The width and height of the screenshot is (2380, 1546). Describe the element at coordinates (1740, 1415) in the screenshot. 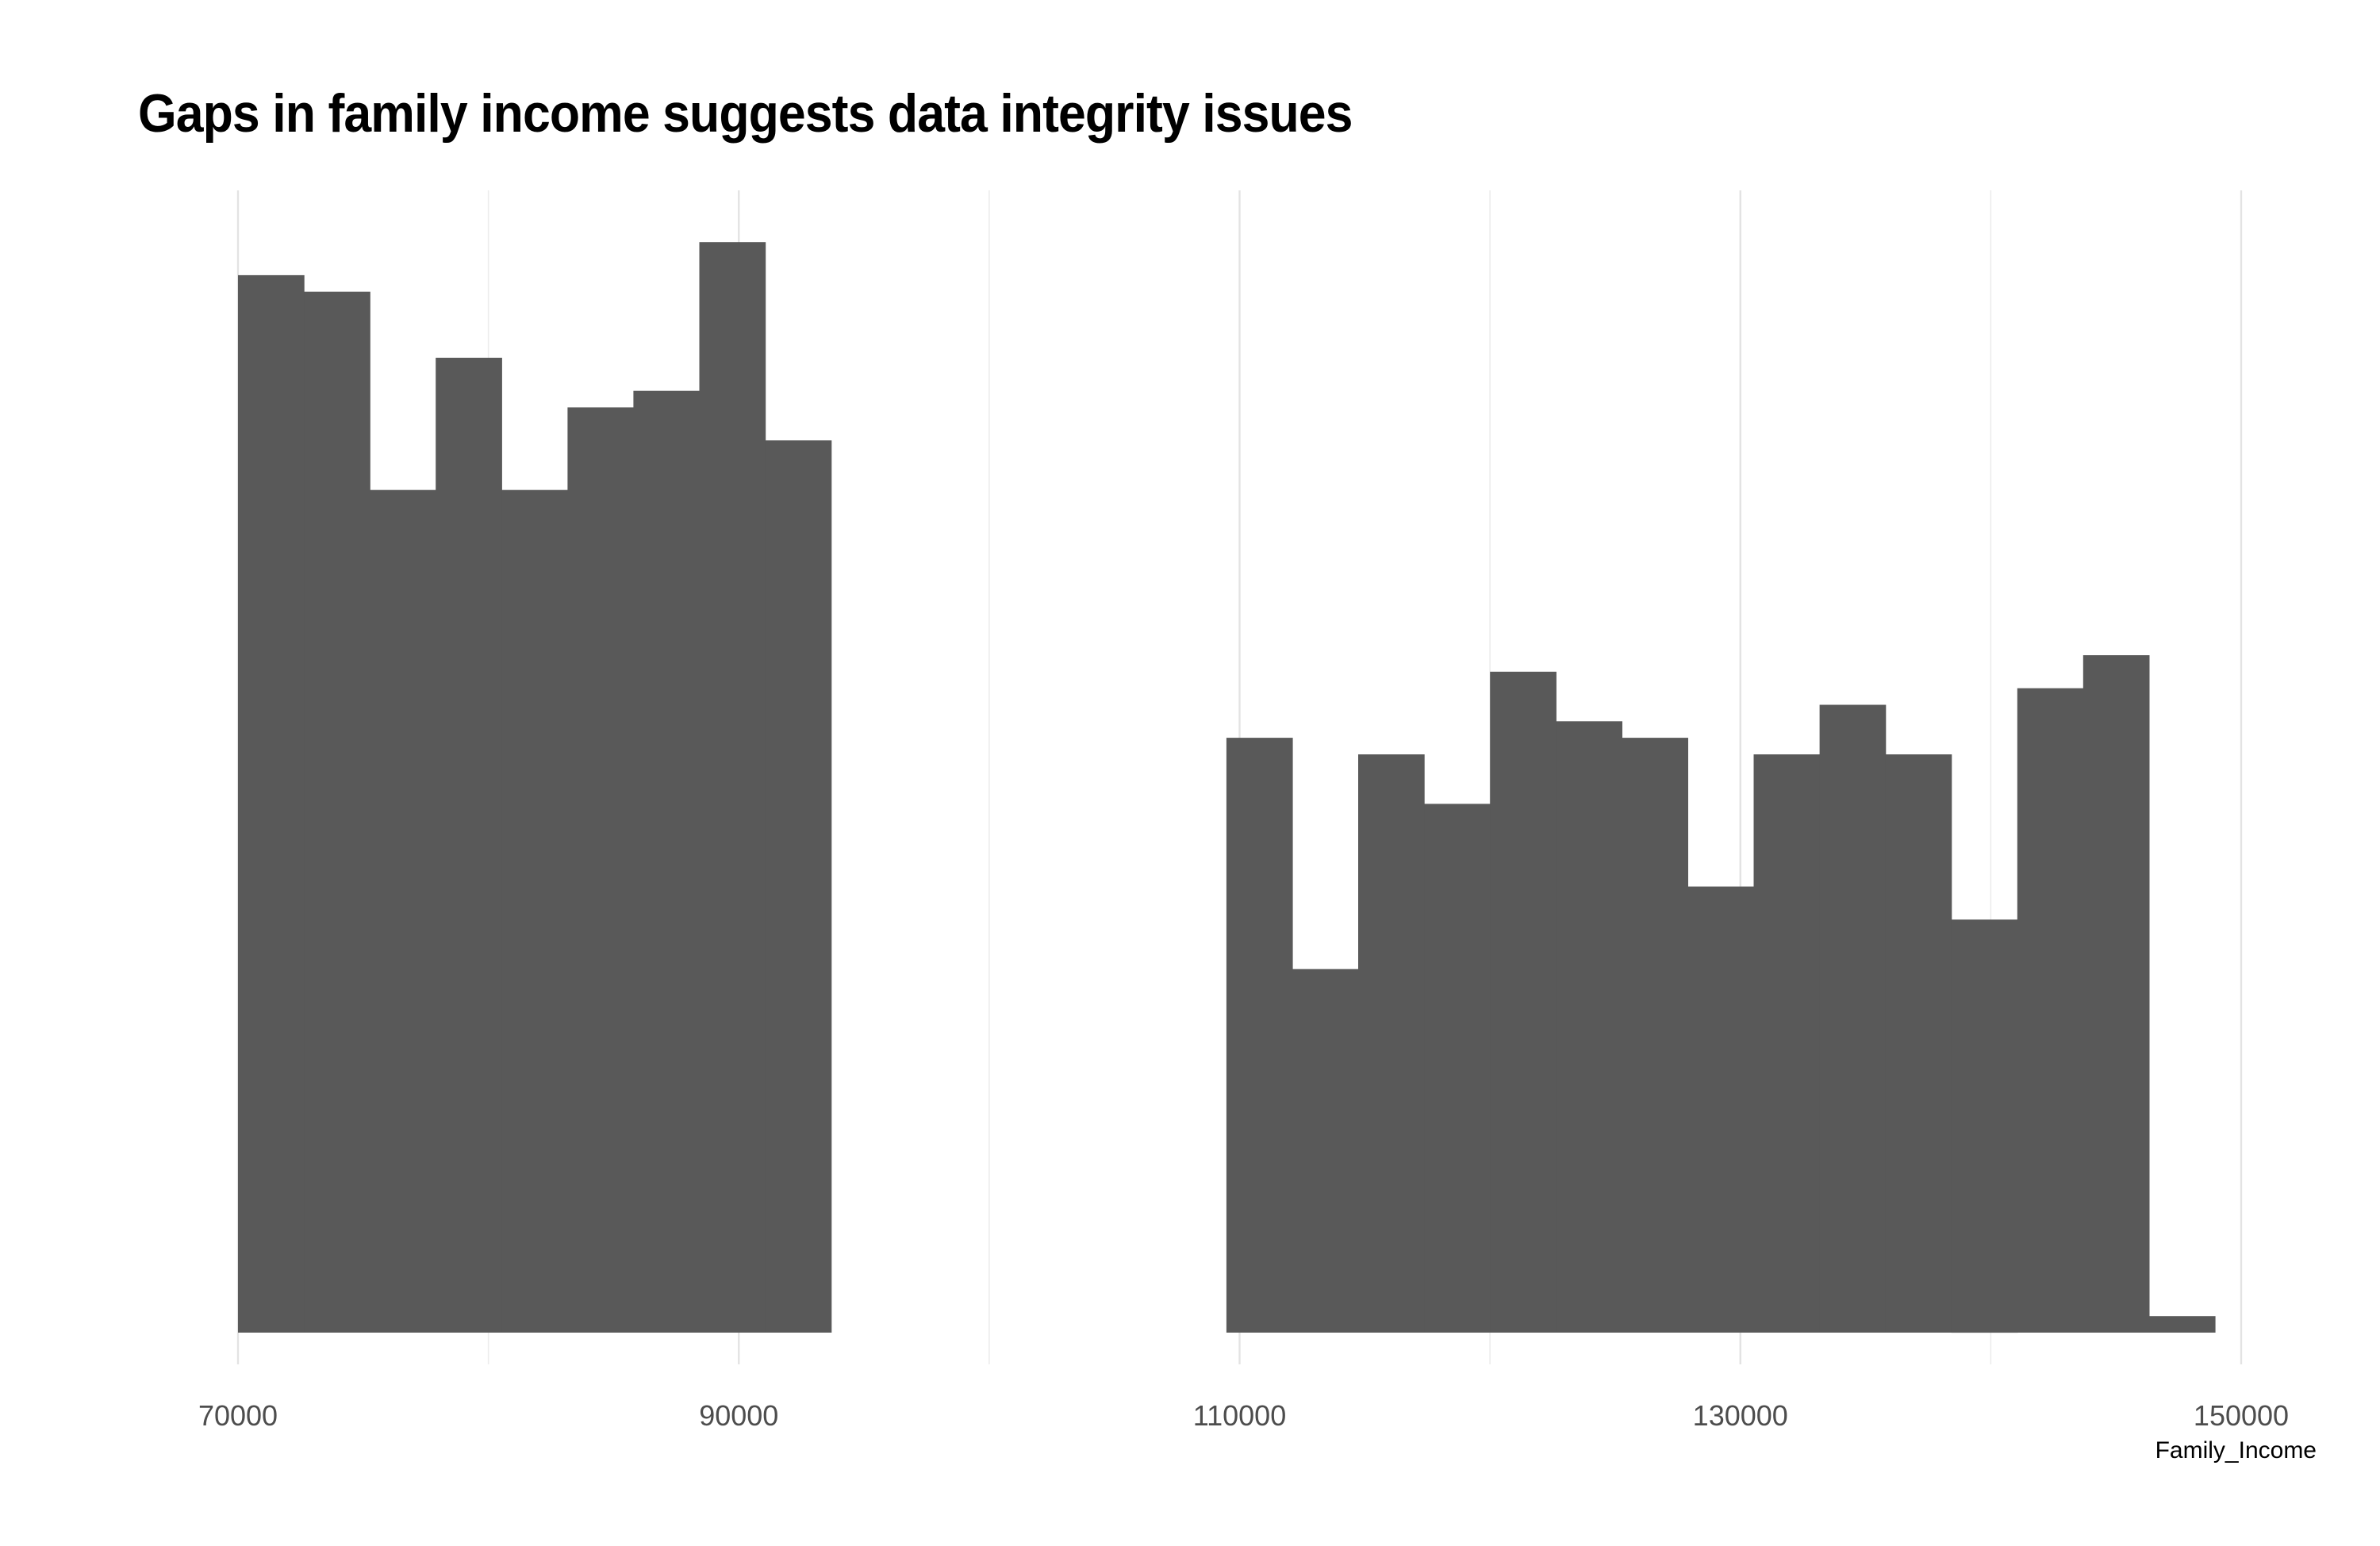

I see `x-tick-label: 130000` at that location.